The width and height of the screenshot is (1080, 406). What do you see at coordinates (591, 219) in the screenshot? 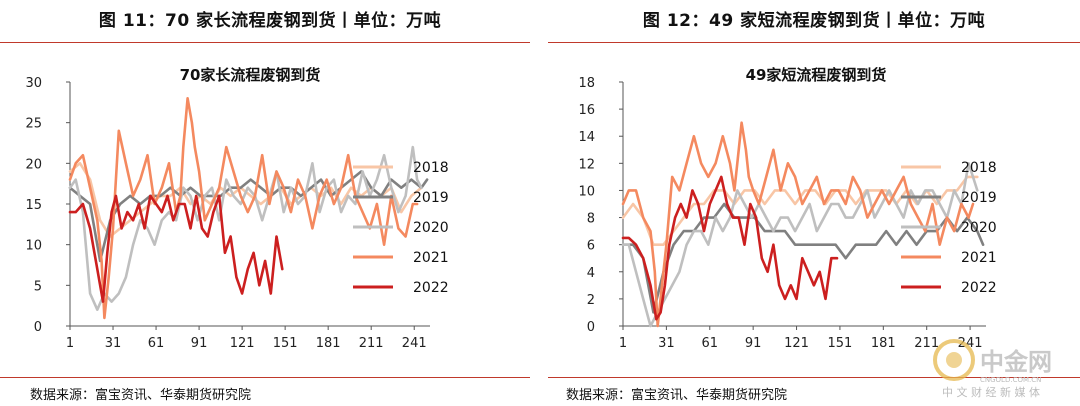
I see `y-tick-label: 8` at bounding box center [591, 219].